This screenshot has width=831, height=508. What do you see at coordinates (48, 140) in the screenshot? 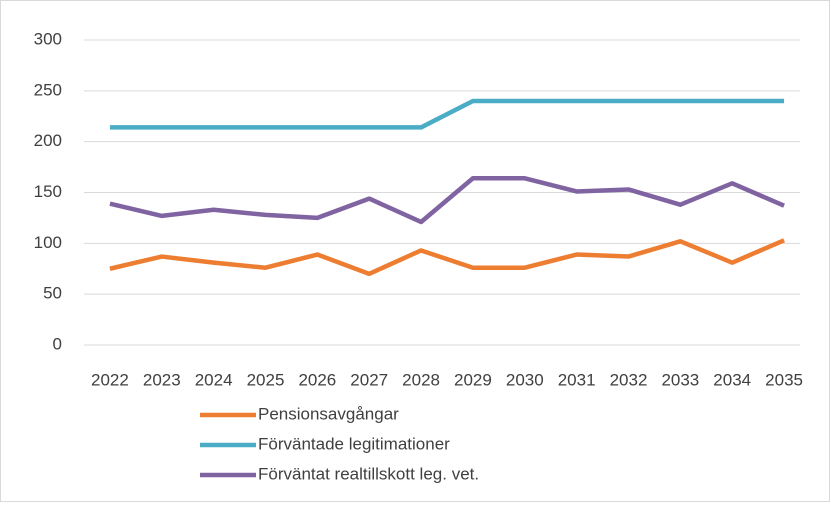
I see `y-tick-label: 200` at bounding box center [48, 140].